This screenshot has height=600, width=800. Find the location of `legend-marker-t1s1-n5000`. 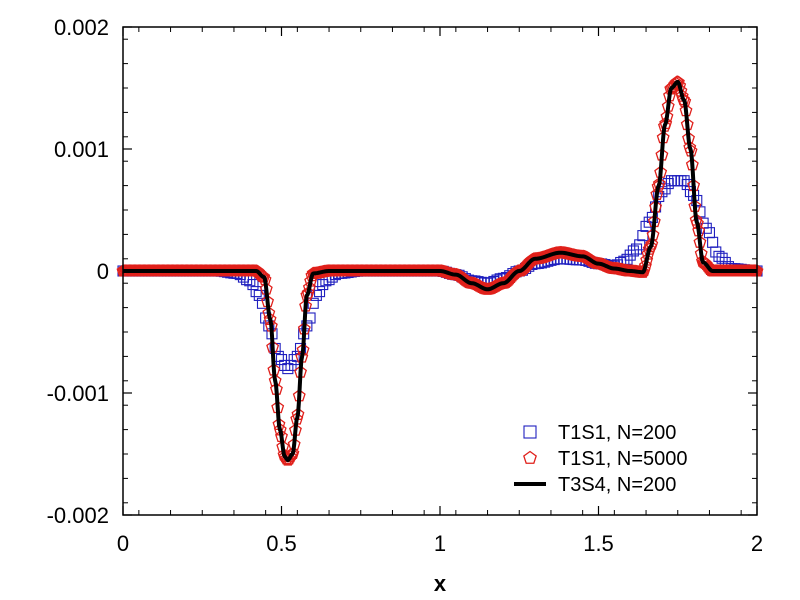

legend-marker-t1s1-n5000 is located at coordinates (530, 457).